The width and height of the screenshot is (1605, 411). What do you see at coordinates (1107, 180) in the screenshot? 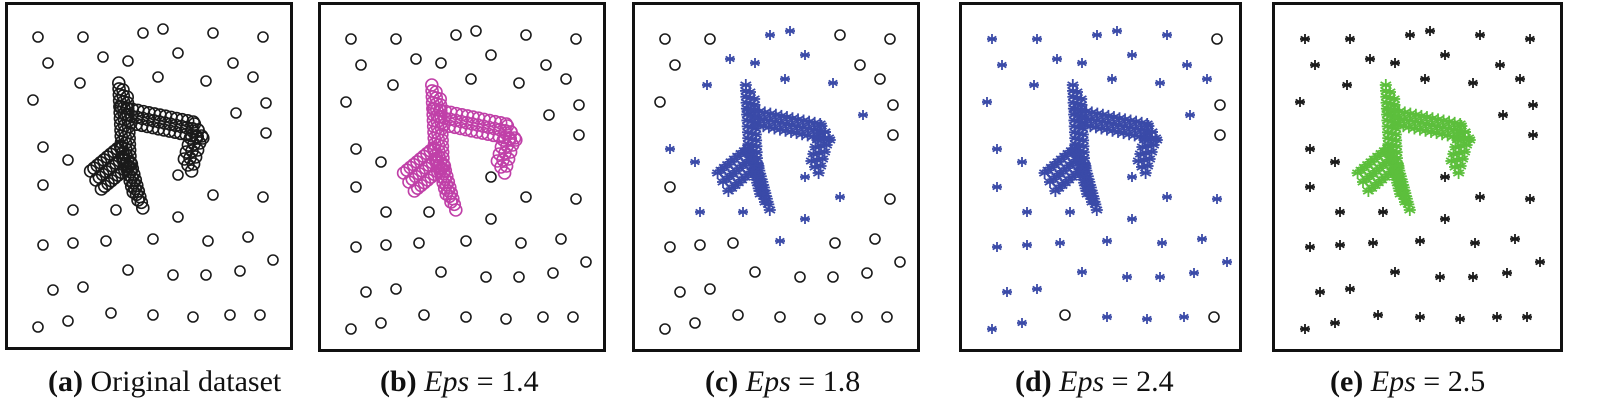
I see `scatter-d` at bounding box center [1107, 180].